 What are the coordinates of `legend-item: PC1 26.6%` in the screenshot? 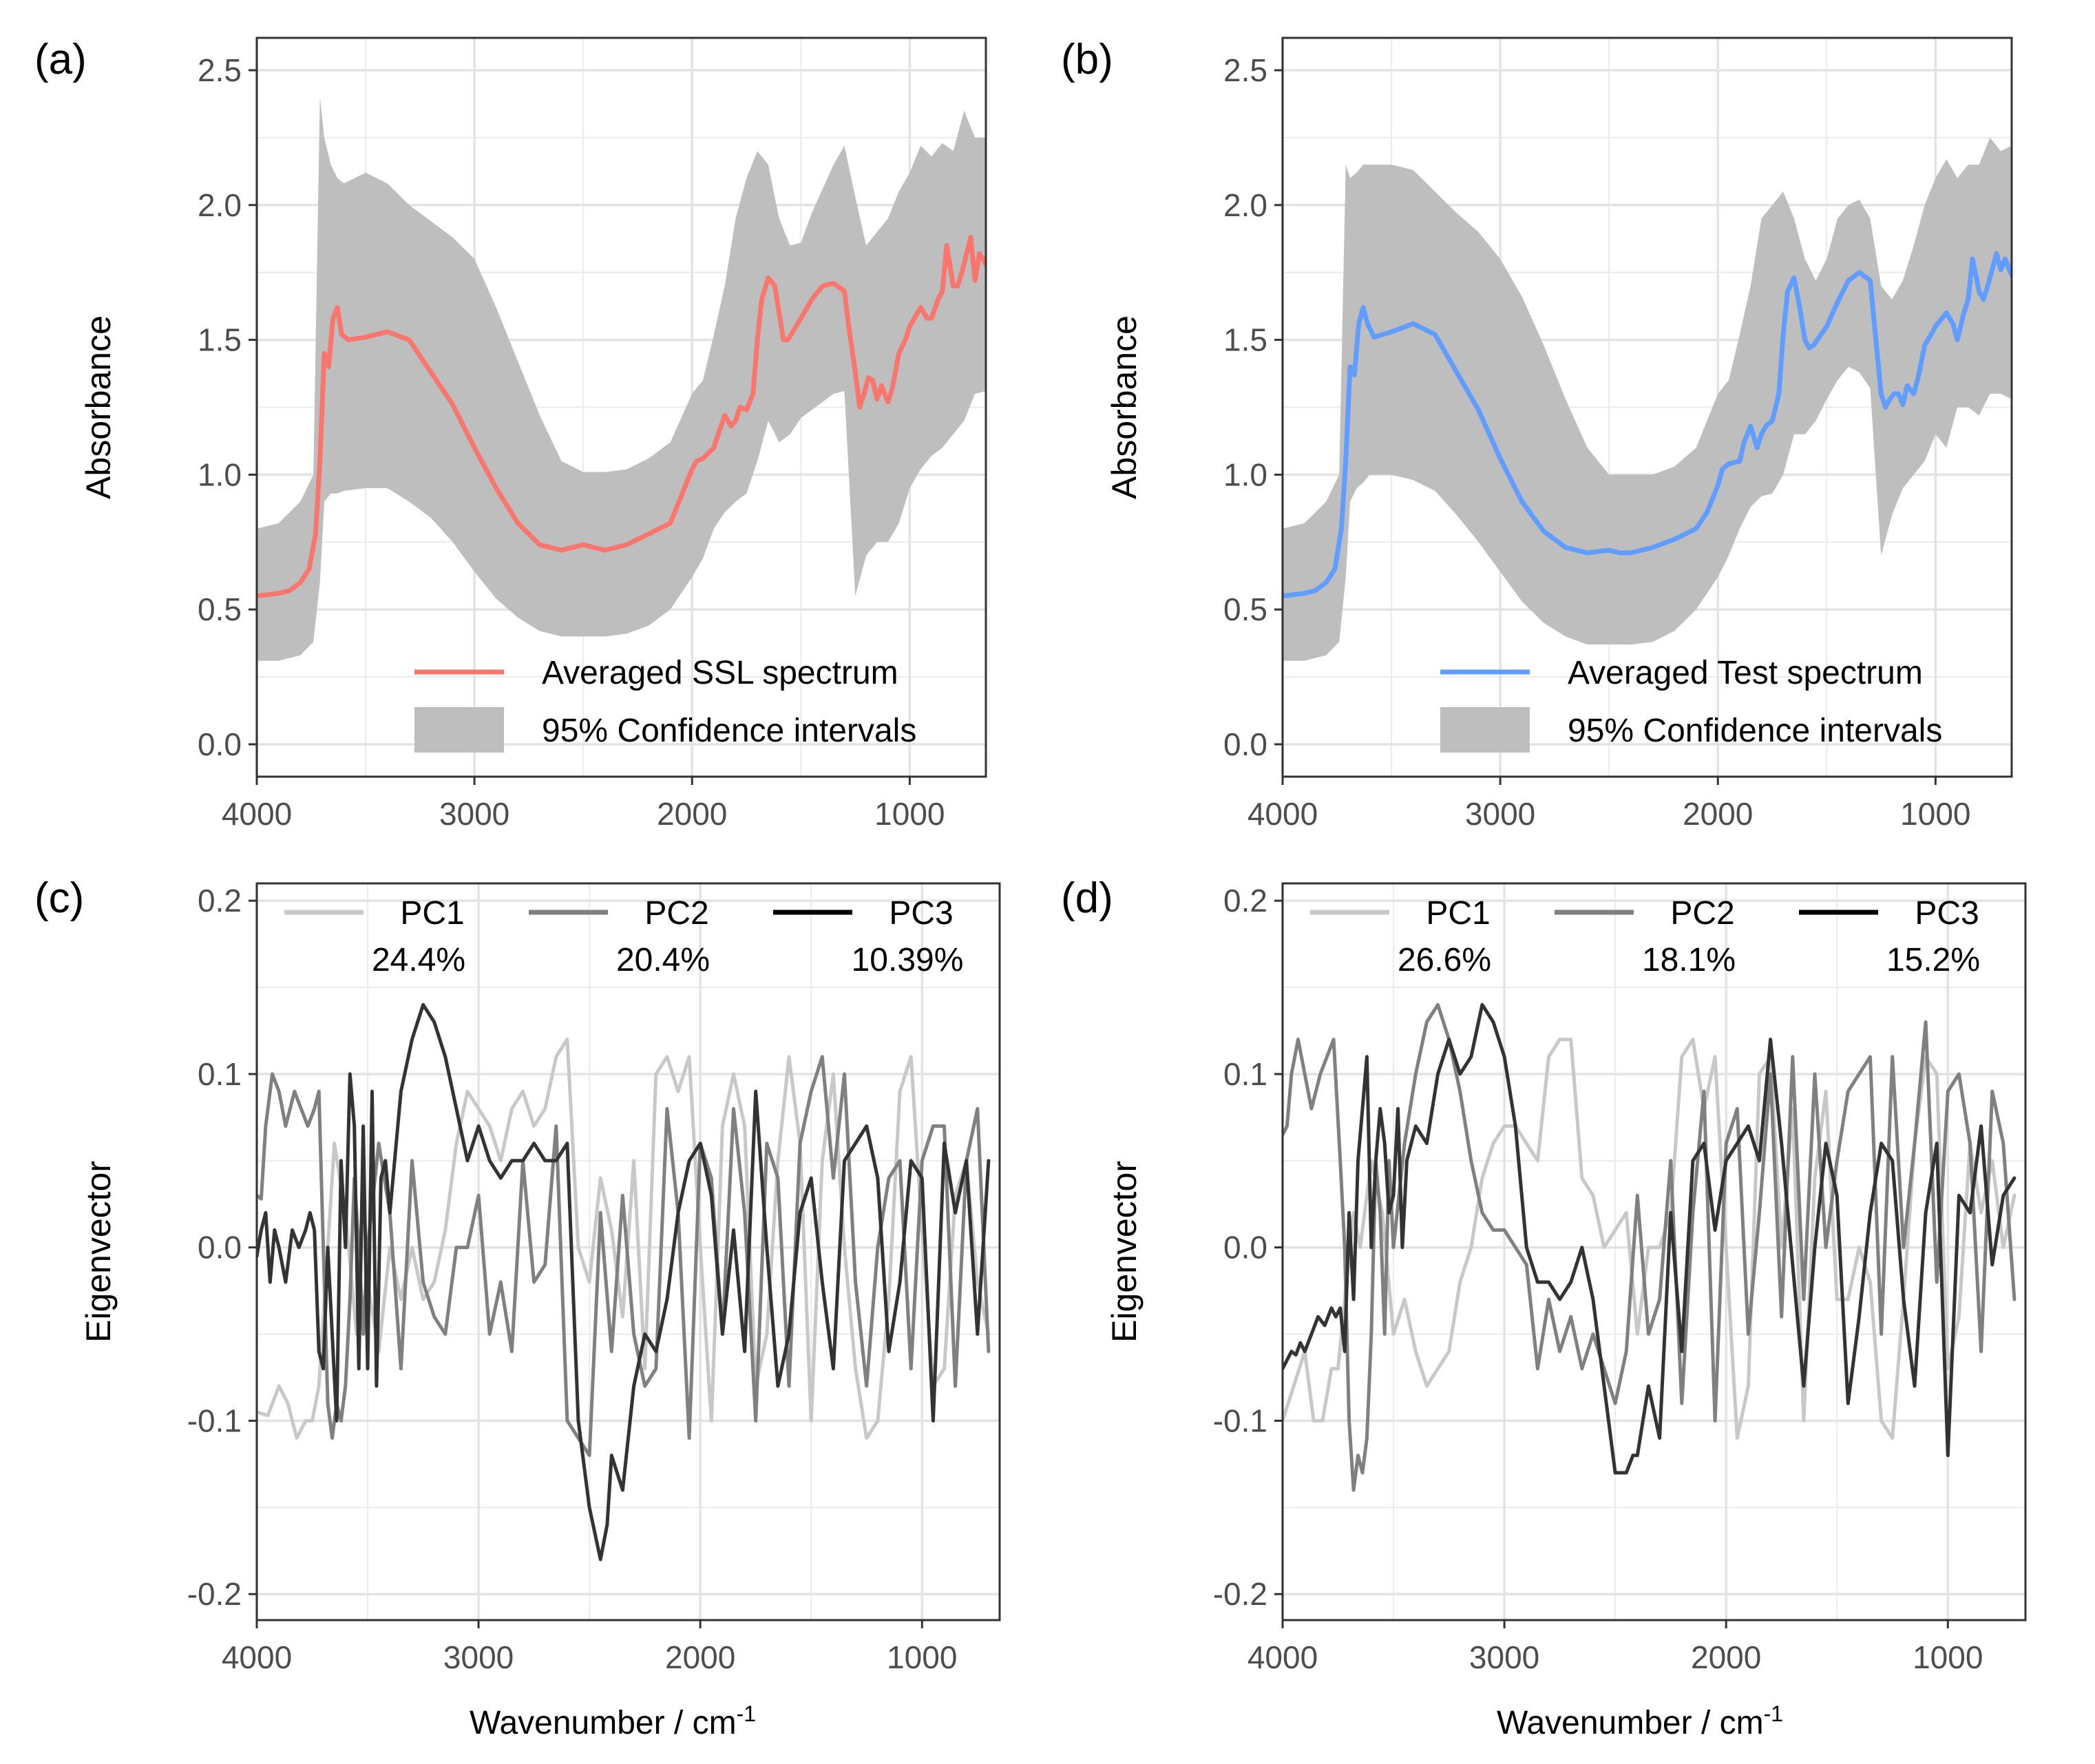 It's located at (1400, 936).